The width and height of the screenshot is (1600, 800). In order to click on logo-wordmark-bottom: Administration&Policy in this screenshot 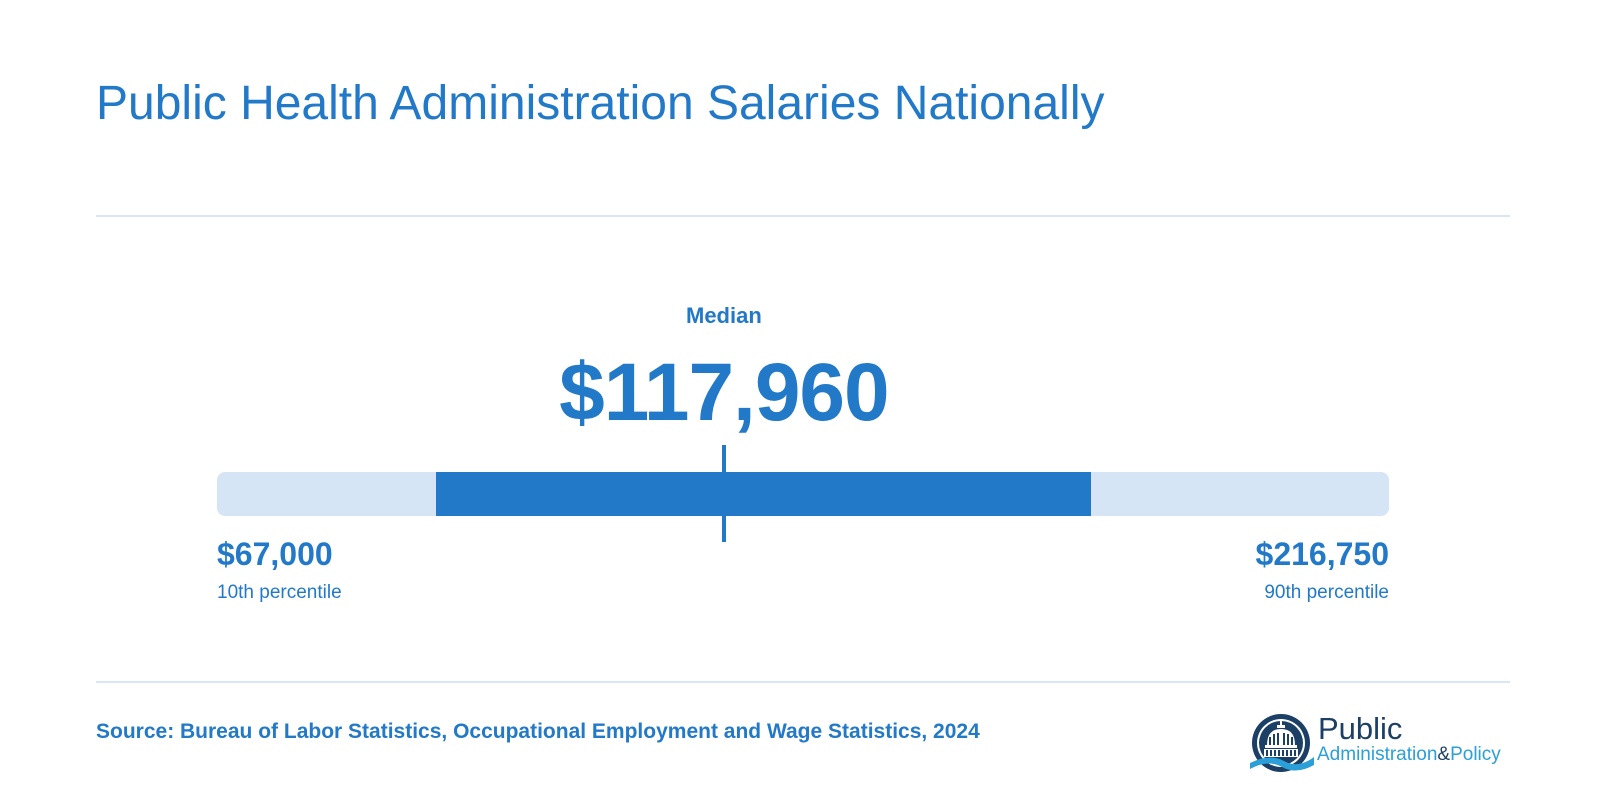, I will do `click(1409, 755)`.